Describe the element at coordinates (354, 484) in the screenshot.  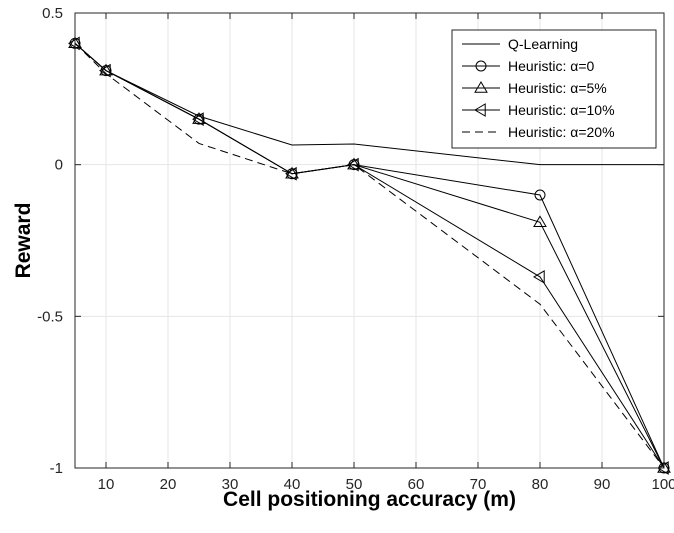
I see `x-tick-label: 50` at that location.